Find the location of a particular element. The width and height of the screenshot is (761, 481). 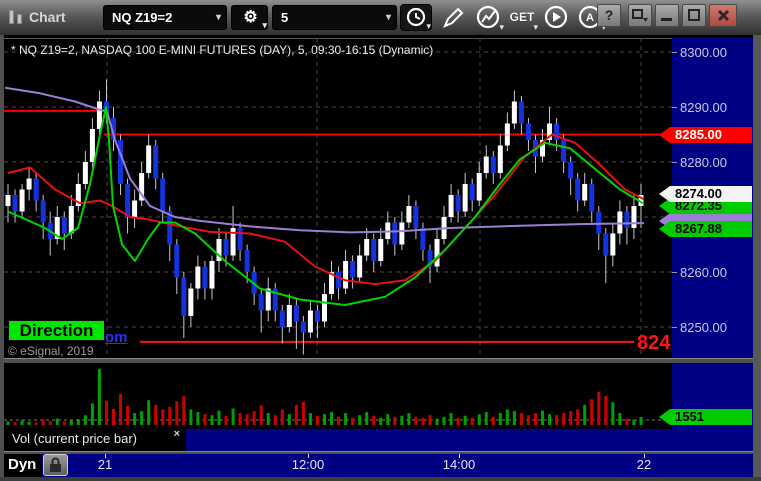

line-studies-button: ▾ is located at coordinates (488, 18).